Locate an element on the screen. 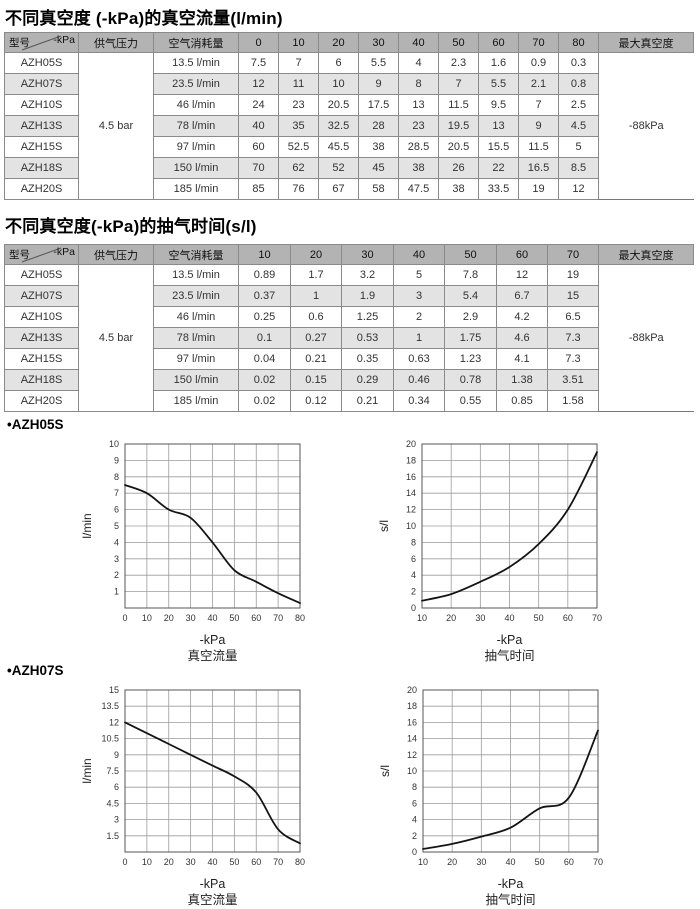  value-cell: 5 is located at coordinates (419, 275).